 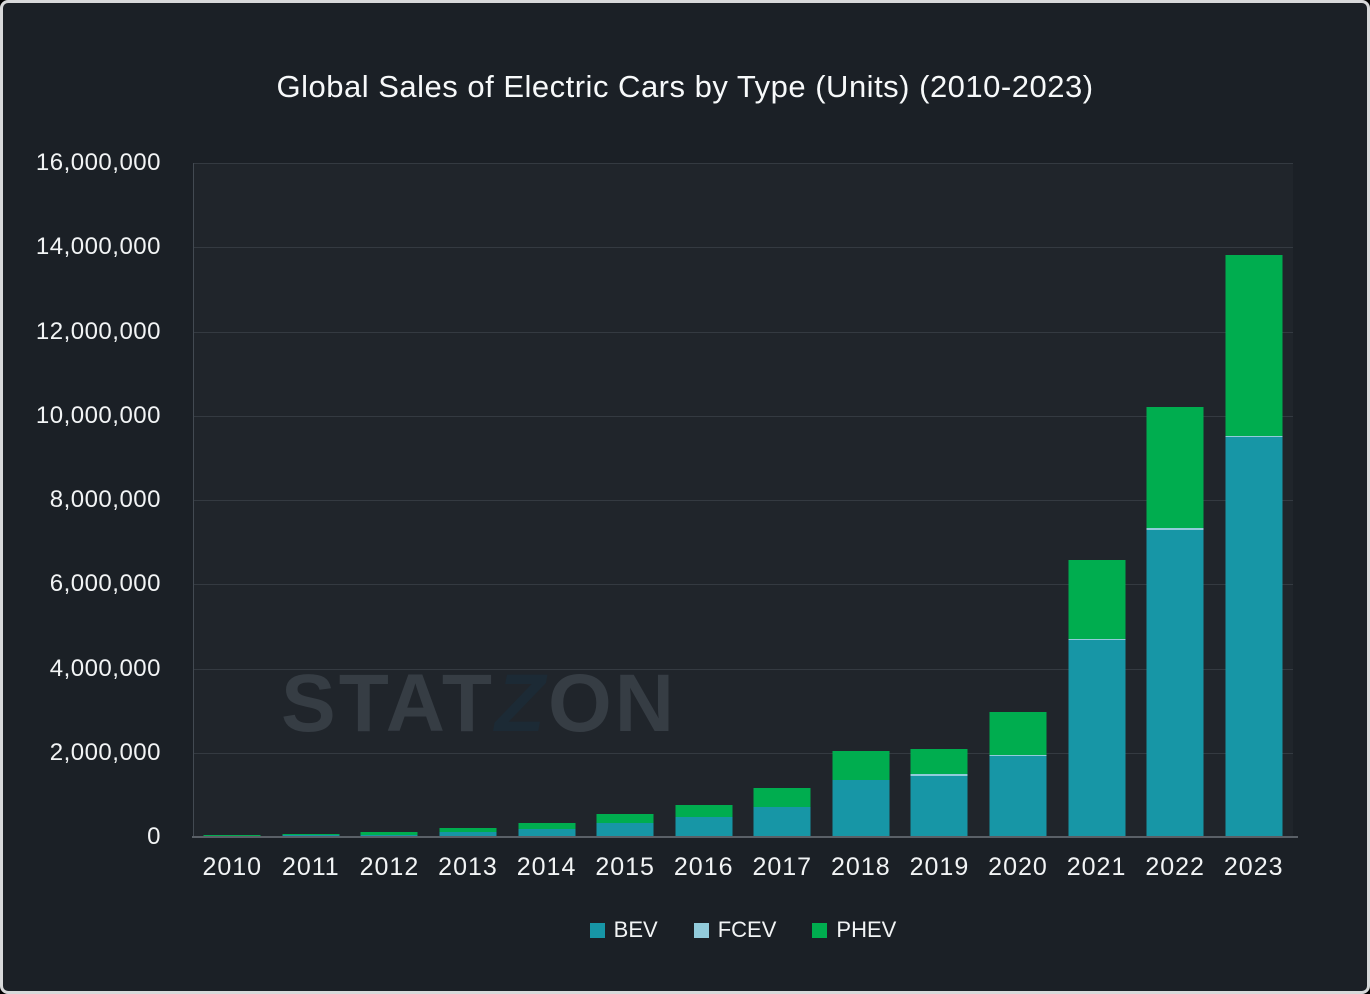 I want to click on bar-segment-fcev-2023, so click(x=1254, y=436).